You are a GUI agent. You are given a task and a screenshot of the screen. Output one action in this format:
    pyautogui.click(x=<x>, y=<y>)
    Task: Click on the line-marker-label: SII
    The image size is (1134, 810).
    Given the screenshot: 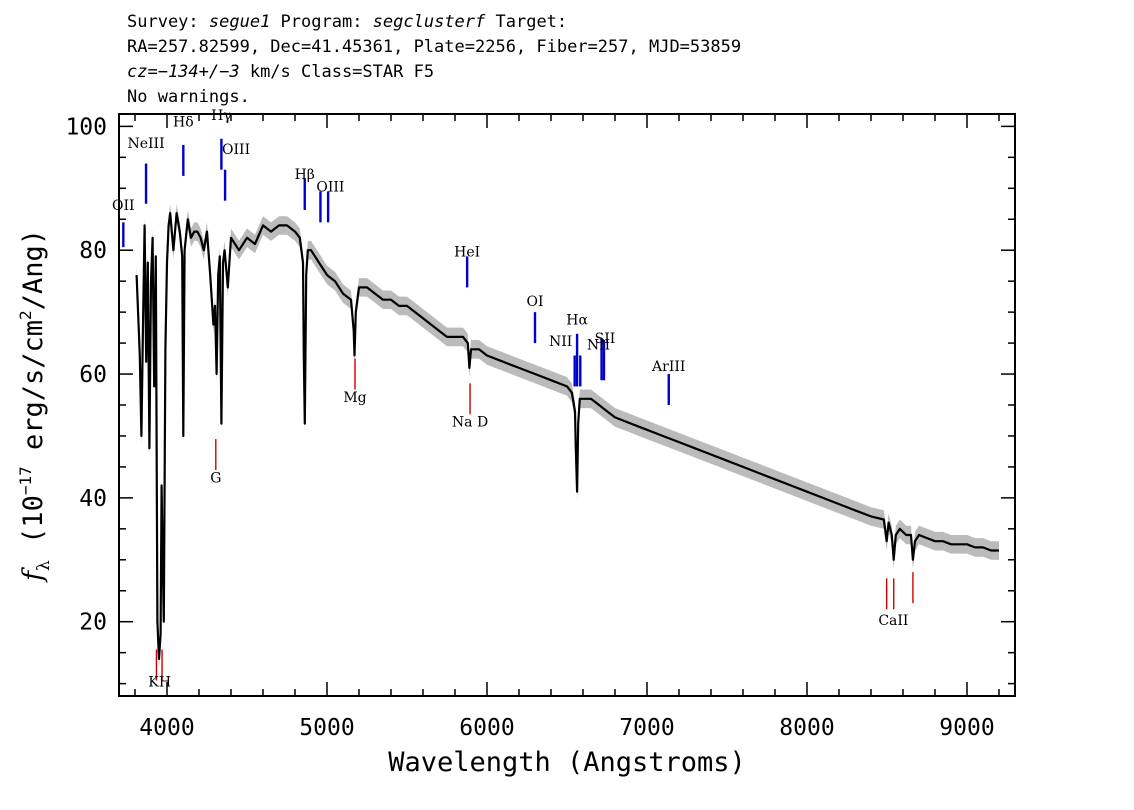 What is the action you would take?
    pyautogui.click(x=605, y=339)
    